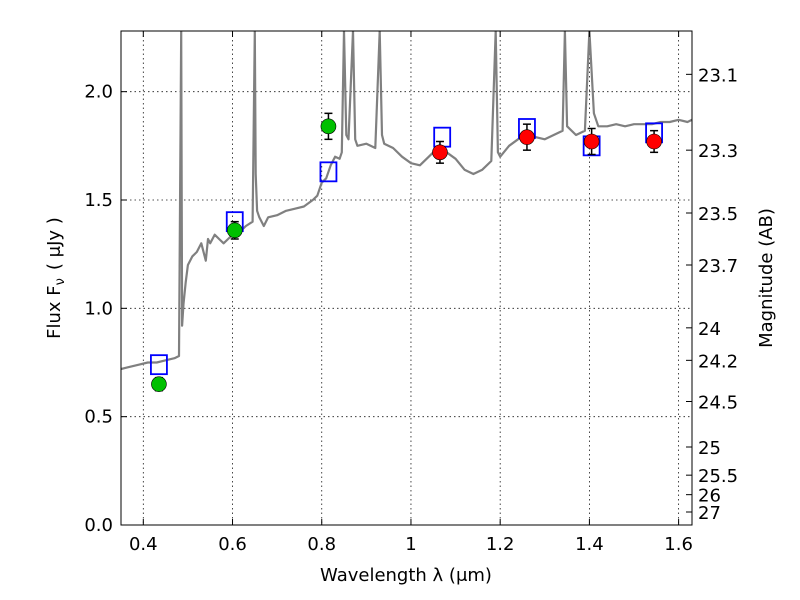  Describe the element at coordinates (718, 75) in the screenshot. I see `right-tick-label: 23.1` at that location.